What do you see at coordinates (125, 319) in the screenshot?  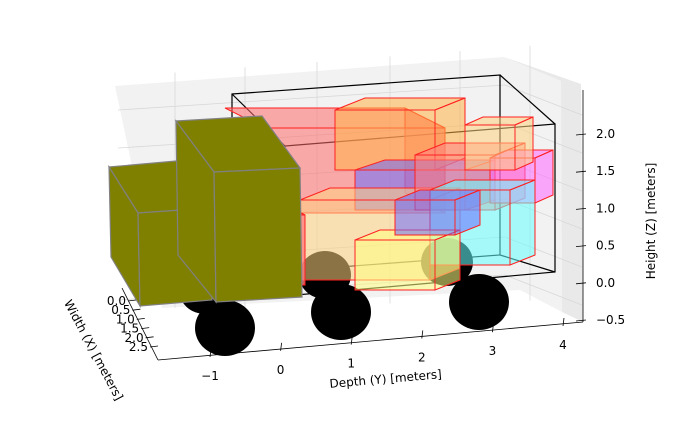 I see `x-tick-label: 1.0` at bounding box center [125, 319].